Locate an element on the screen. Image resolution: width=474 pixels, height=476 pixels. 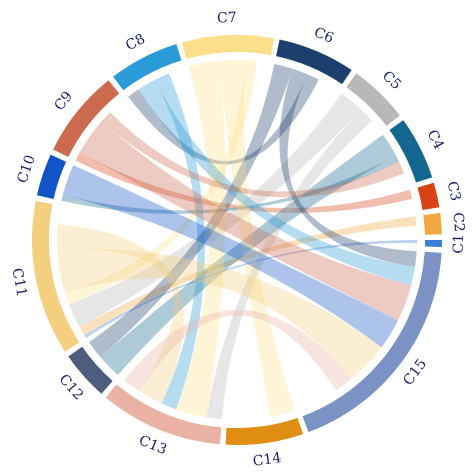
node-label: C1 is located at coordinates (459, 244).